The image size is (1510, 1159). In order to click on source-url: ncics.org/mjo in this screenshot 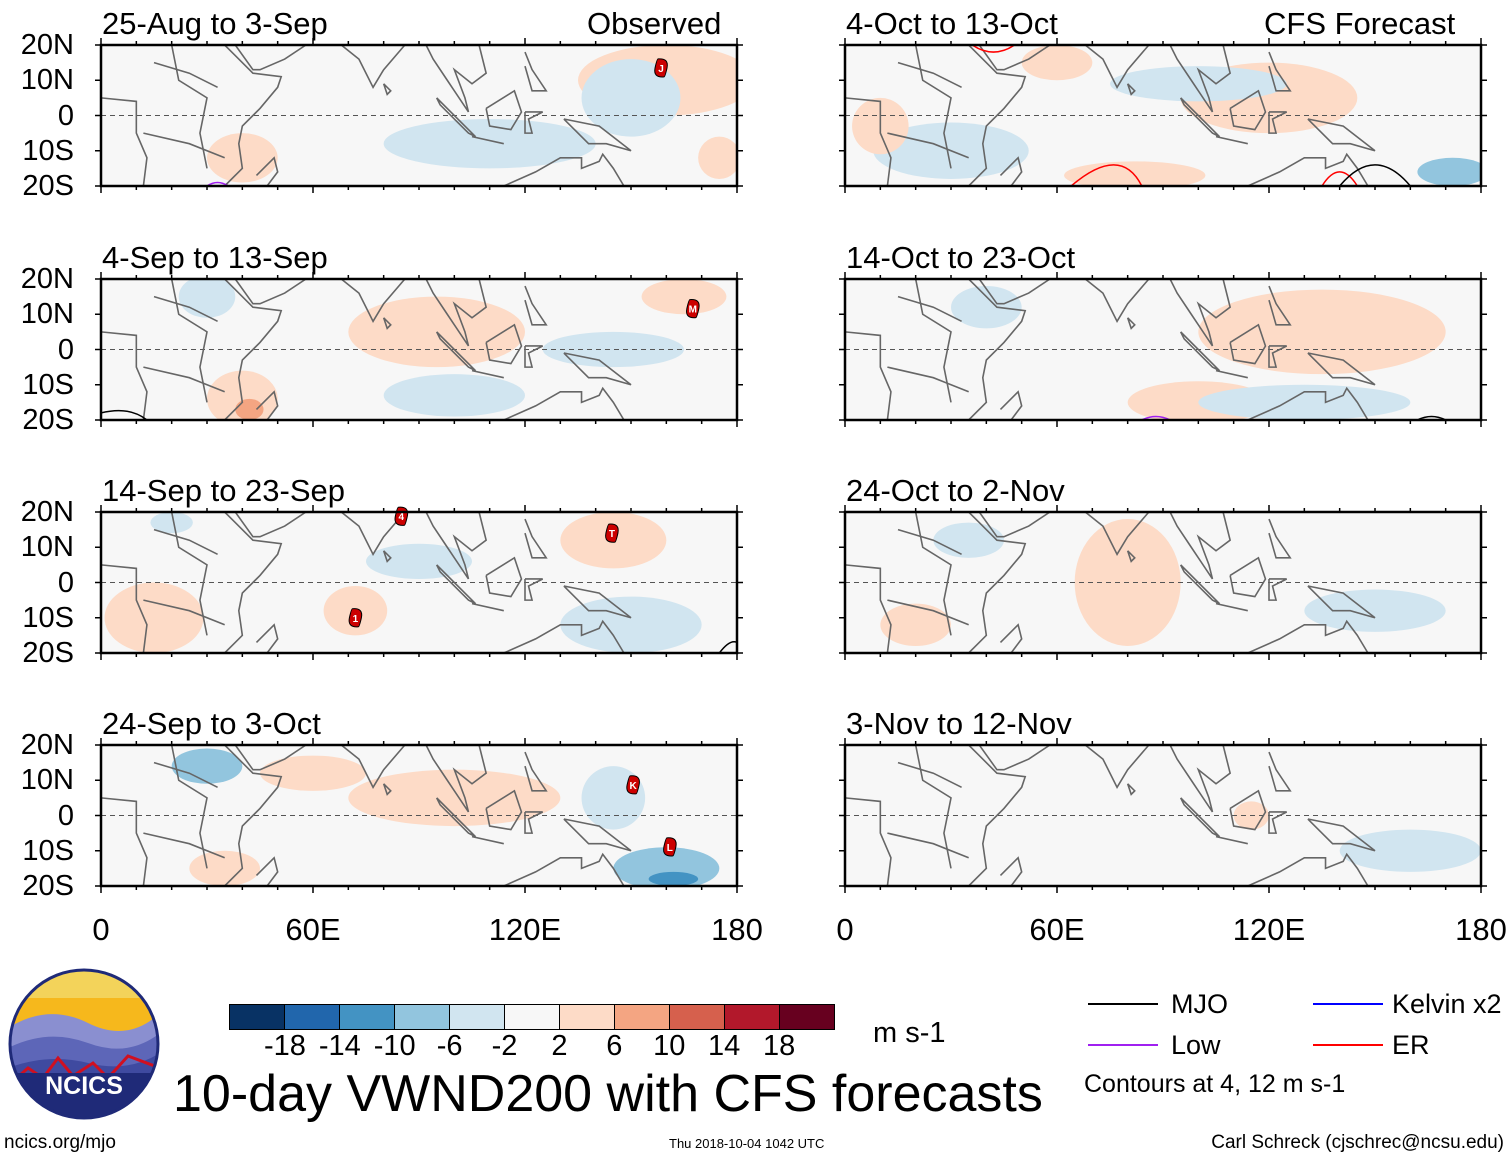, I will do `click(60, 1142)`.